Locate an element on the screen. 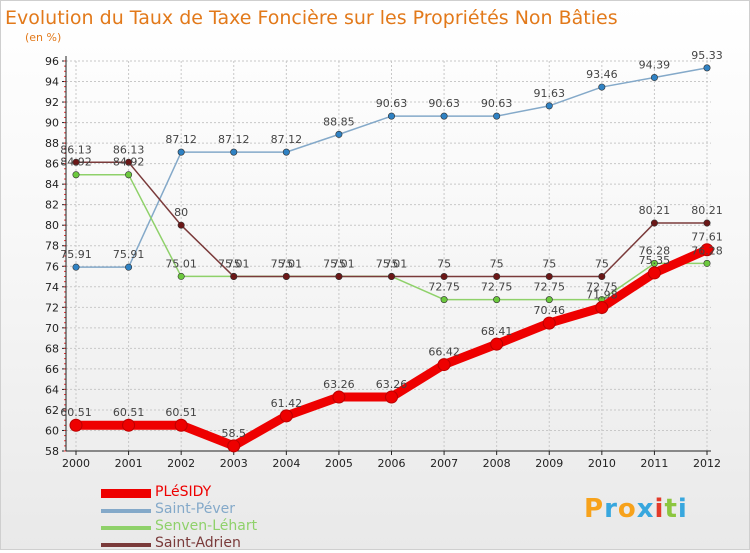 The image size is (750, 553). legend-label: Senven-Léhart is located at coordinates (206, 526).